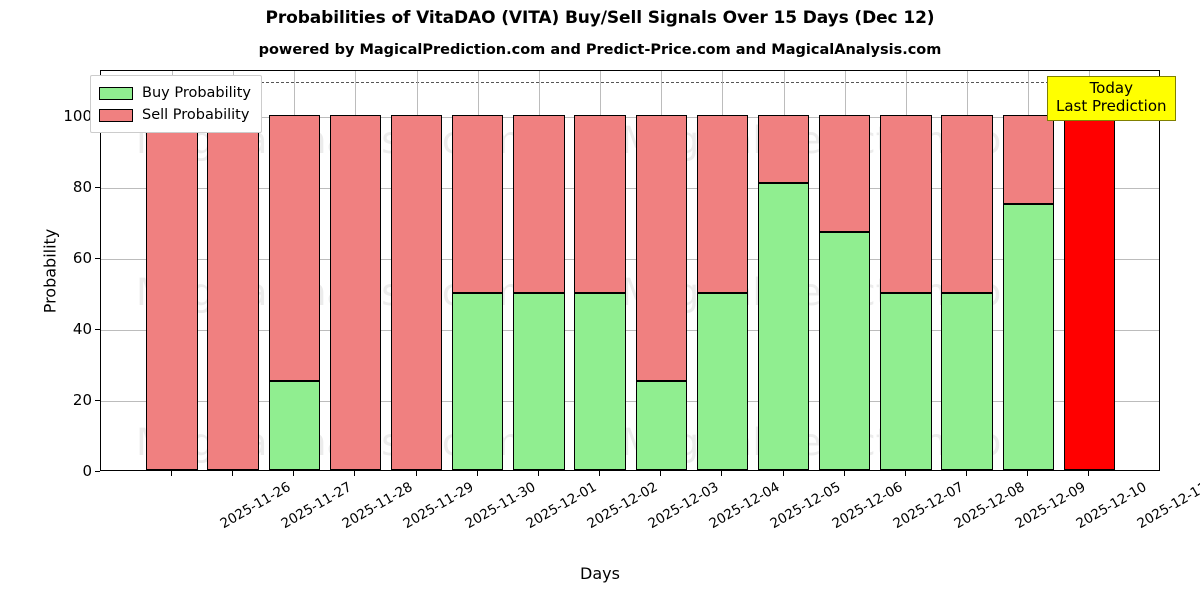 This screenshot has height=600, width=1200. What do you see at coordinates (1089, 292) in the screenshot?
I see `bar-segment-today` at bounding box center [1089, 292].